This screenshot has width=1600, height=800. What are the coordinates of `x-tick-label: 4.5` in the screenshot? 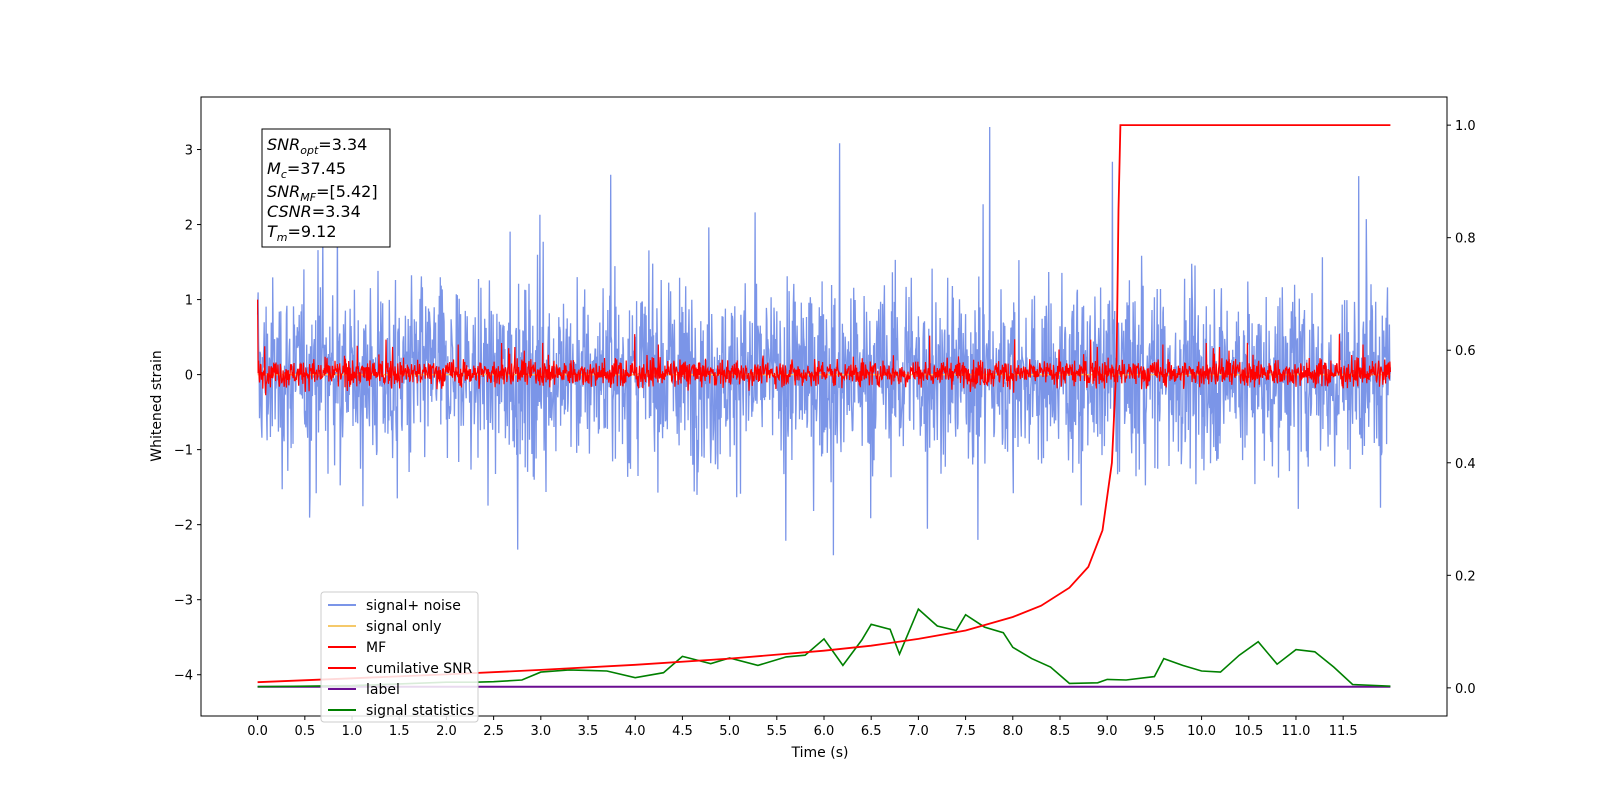 It's located at (682, 731).